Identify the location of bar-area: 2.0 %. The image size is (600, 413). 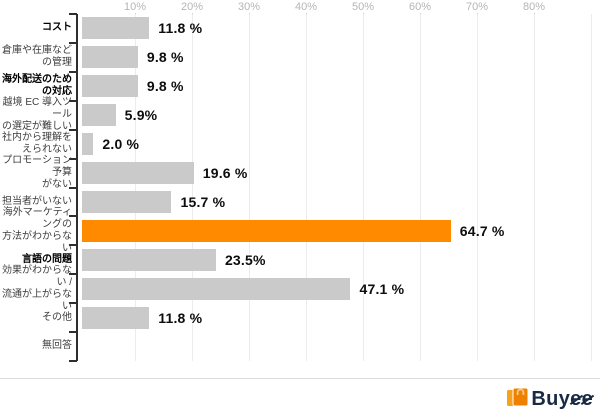
(339, 144).